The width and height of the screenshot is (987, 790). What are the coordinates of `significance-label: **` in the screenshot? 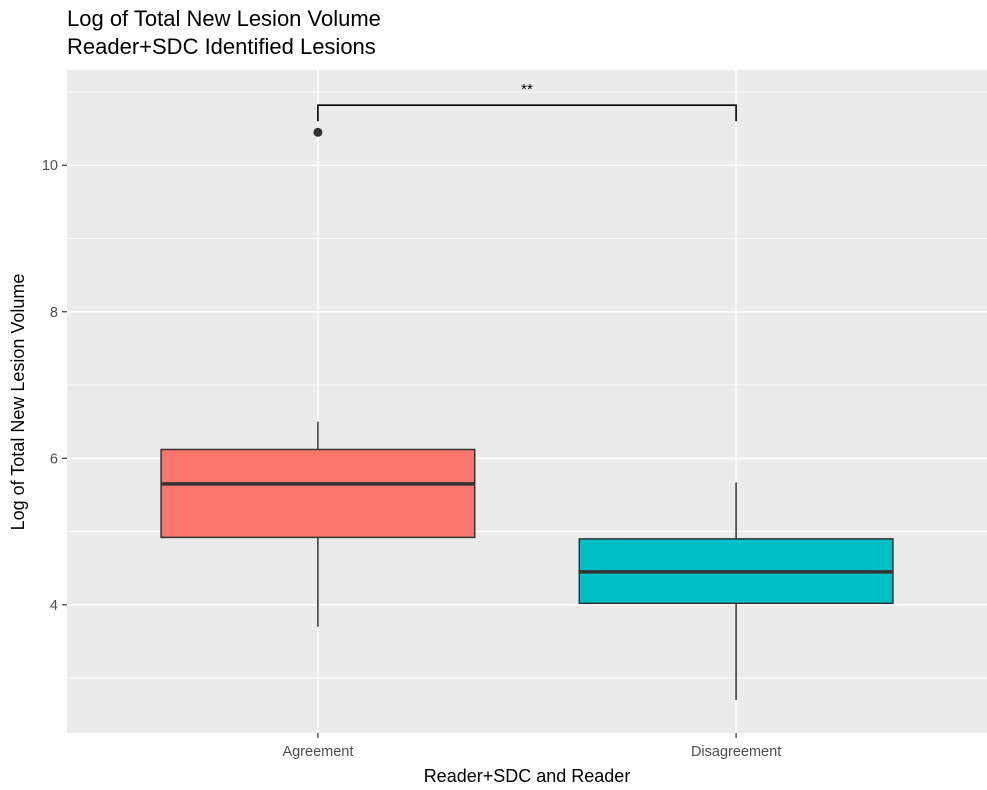 It's located at (527, 89).